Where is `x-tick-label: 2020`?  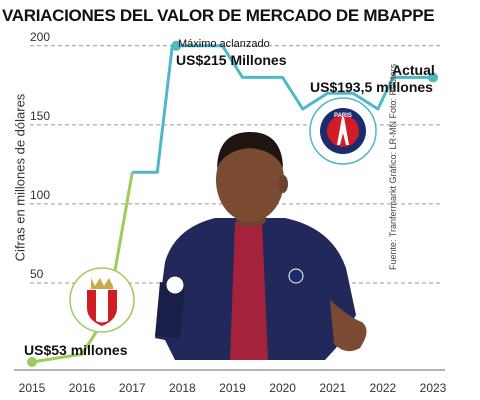
x-tick-label: 2020 is located at coordinates (282, 388).